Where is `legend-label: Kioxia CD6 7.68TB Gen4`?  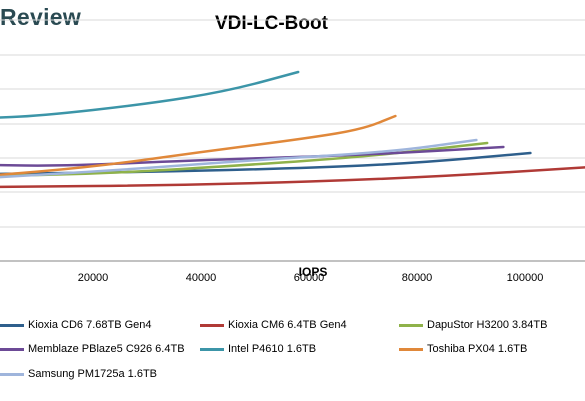
legend-label: Kioxia CD6 7.68TB Gen4 is located at coordinates (90, 325).